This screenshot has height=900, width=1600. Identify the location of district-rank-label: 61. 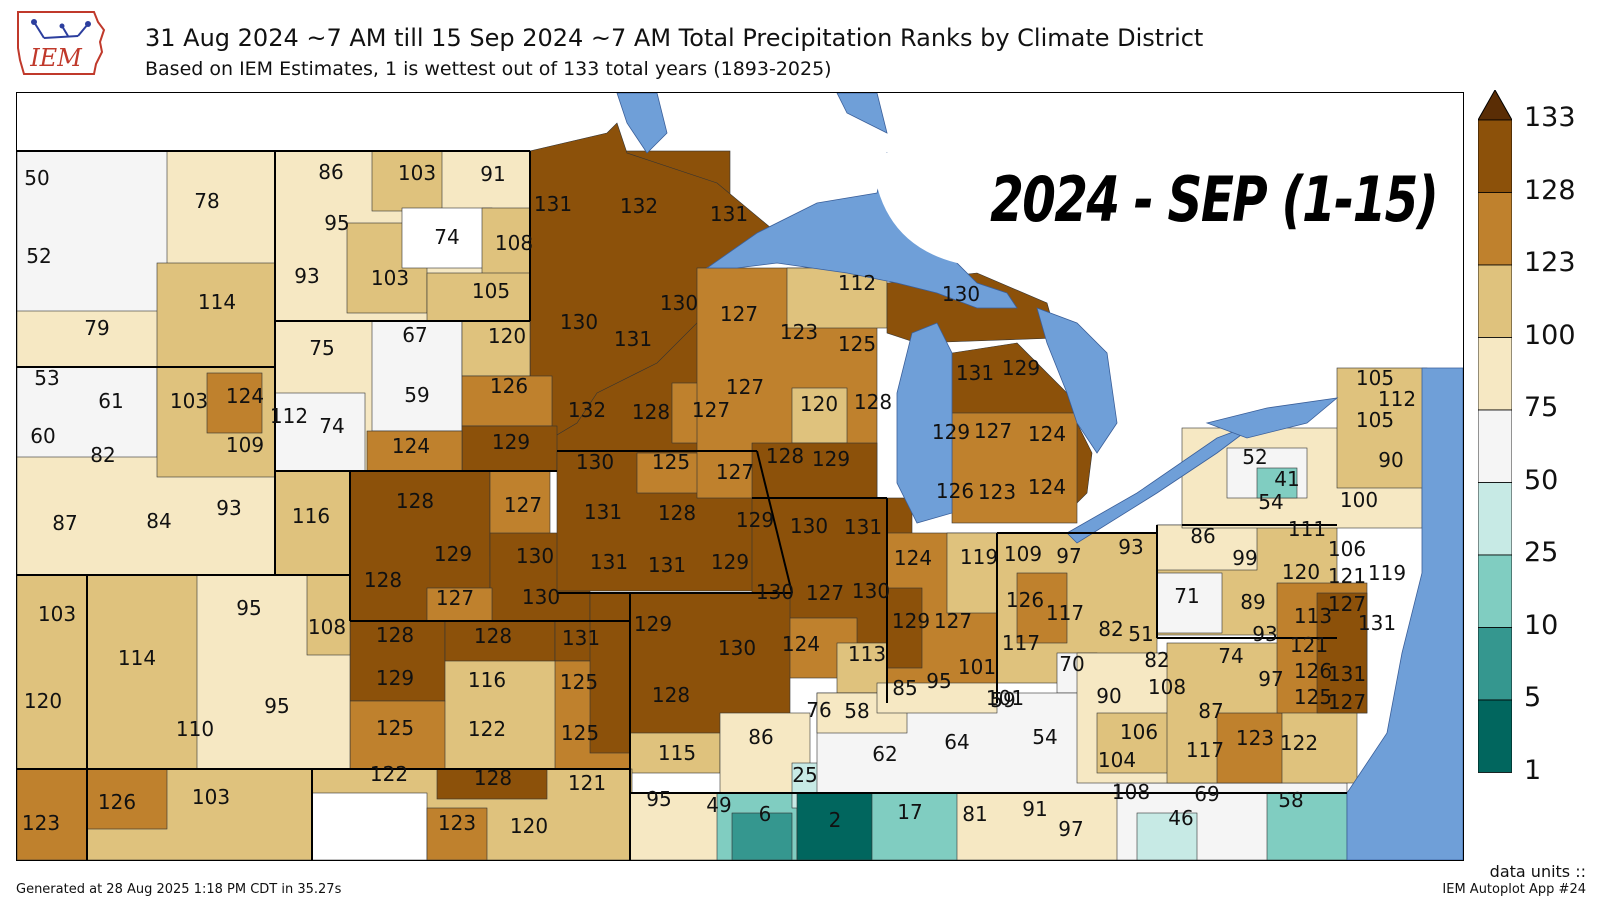
(110, 401).